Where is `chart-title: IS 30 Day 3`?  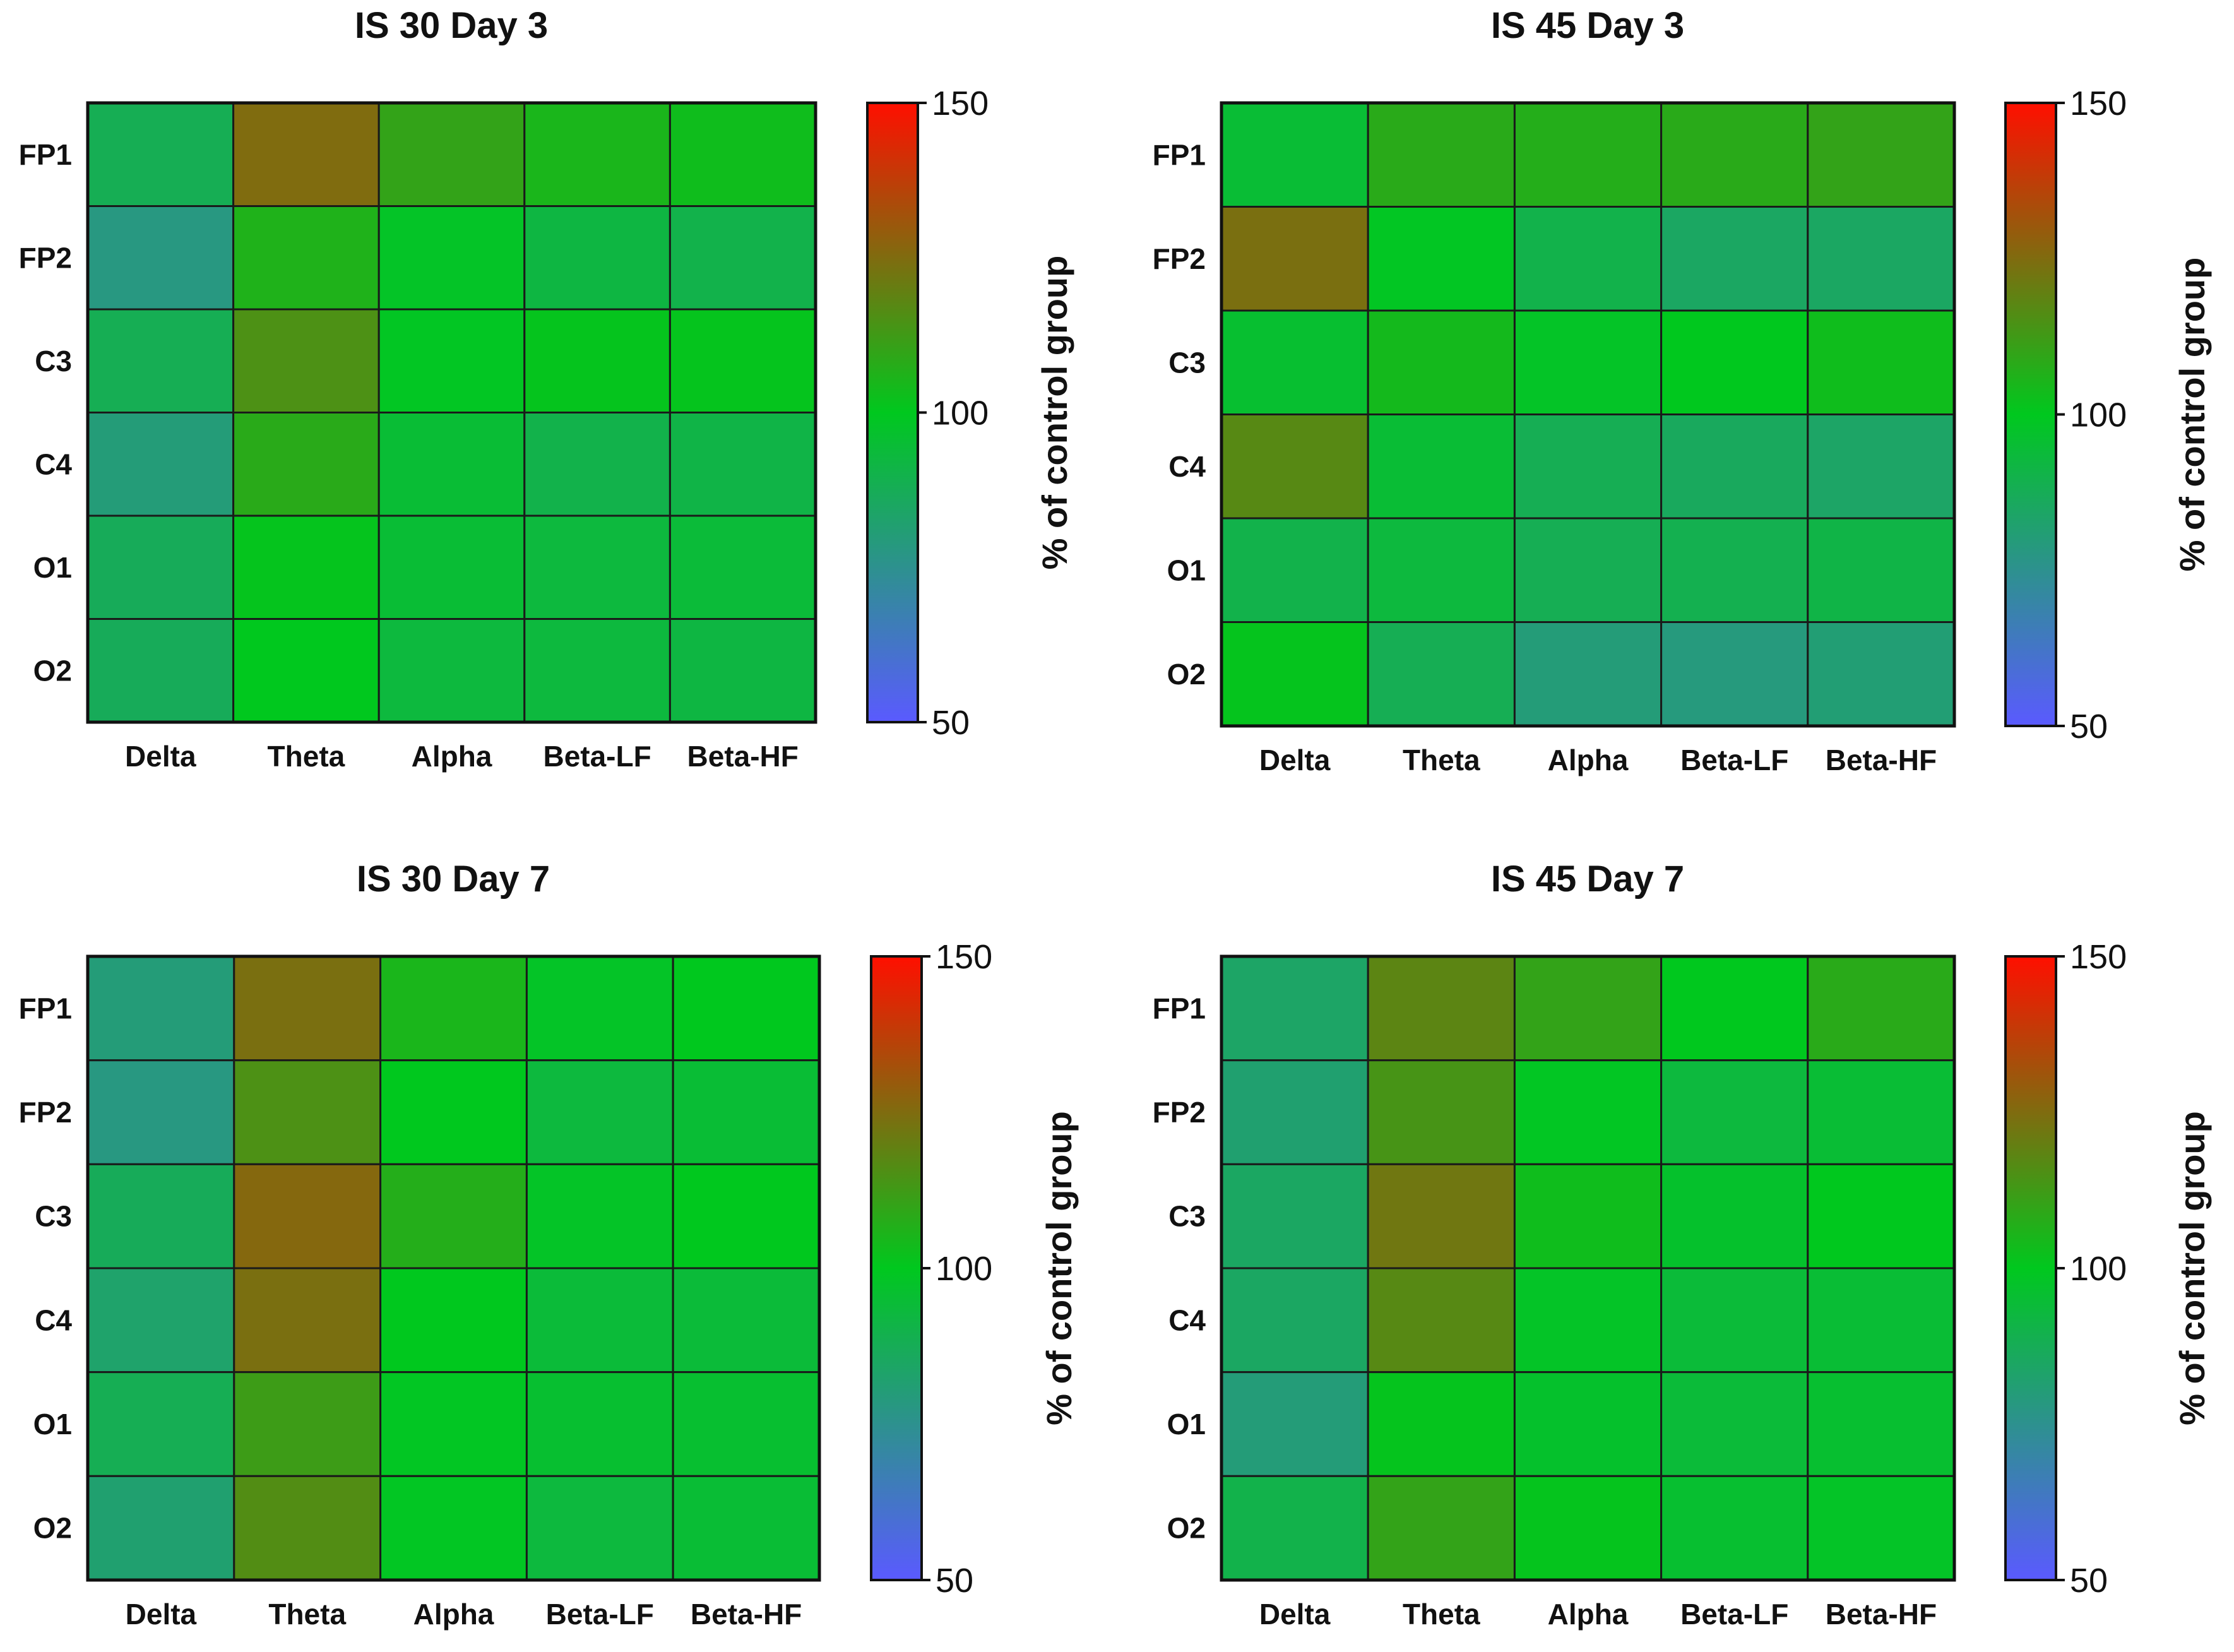
chart-title: IS 30 Day 3 is located at coordinates (451, 25).